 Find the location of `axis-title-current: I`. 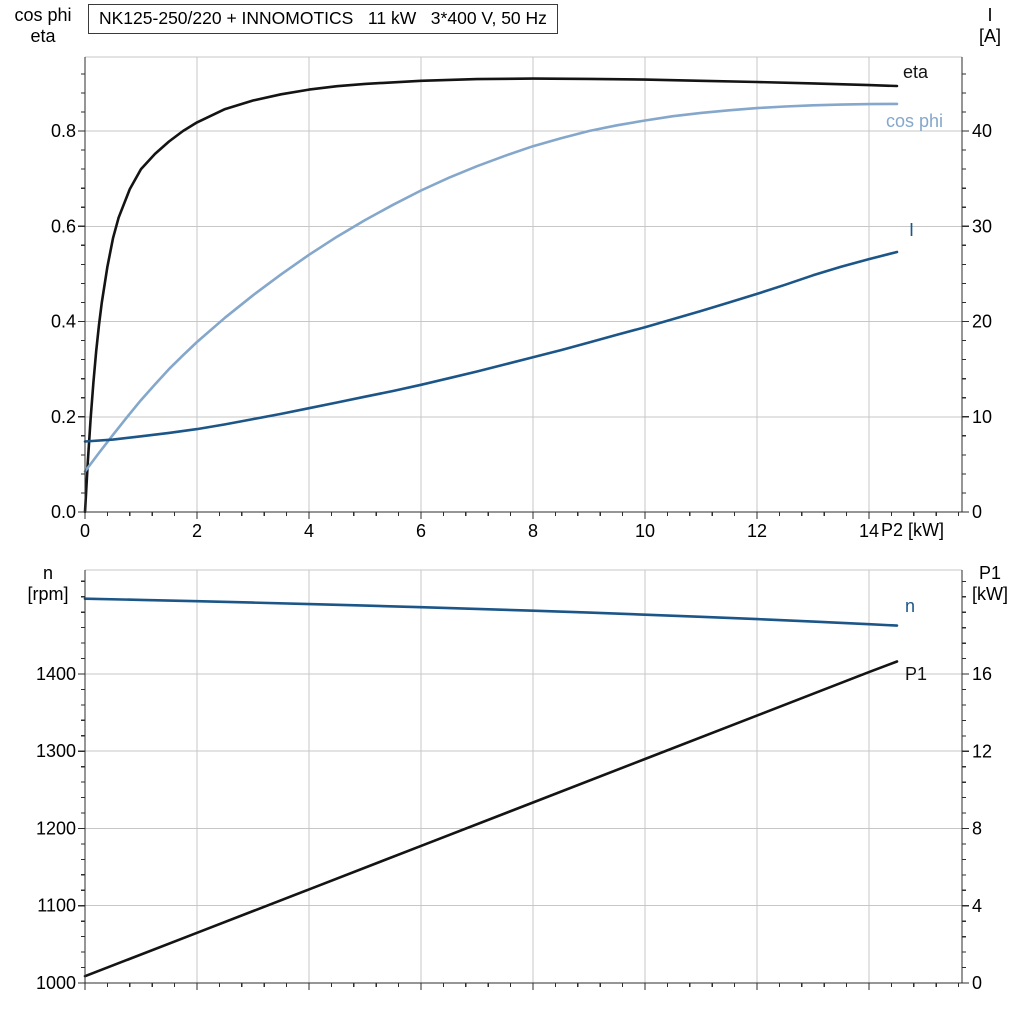

axis-title-current: I is located at coordinates (990, 15).